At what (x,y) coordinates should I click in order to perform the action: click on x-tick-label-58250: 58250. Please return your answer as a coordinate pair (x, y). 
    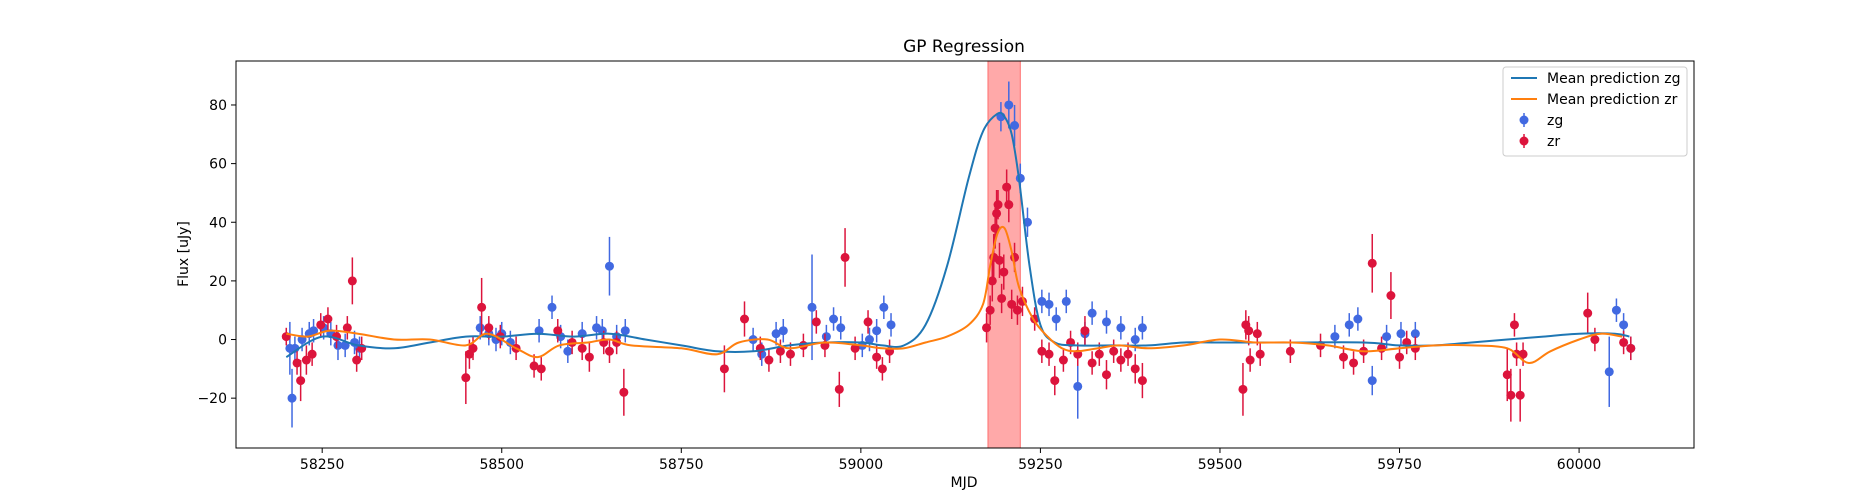
    Looking at the image, I should click on (322, 465).